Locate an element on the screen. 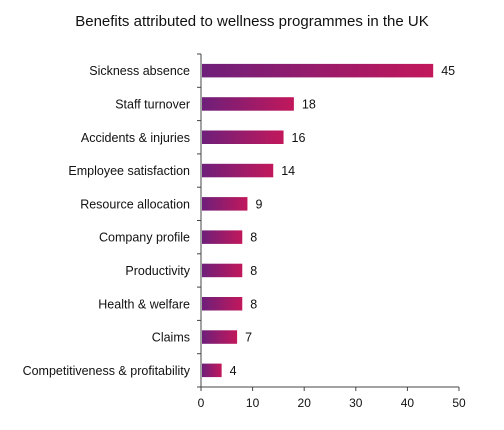 The width and height of the screenshot is (504, 430). value-label: 4 is located at coordinates (233, 371).